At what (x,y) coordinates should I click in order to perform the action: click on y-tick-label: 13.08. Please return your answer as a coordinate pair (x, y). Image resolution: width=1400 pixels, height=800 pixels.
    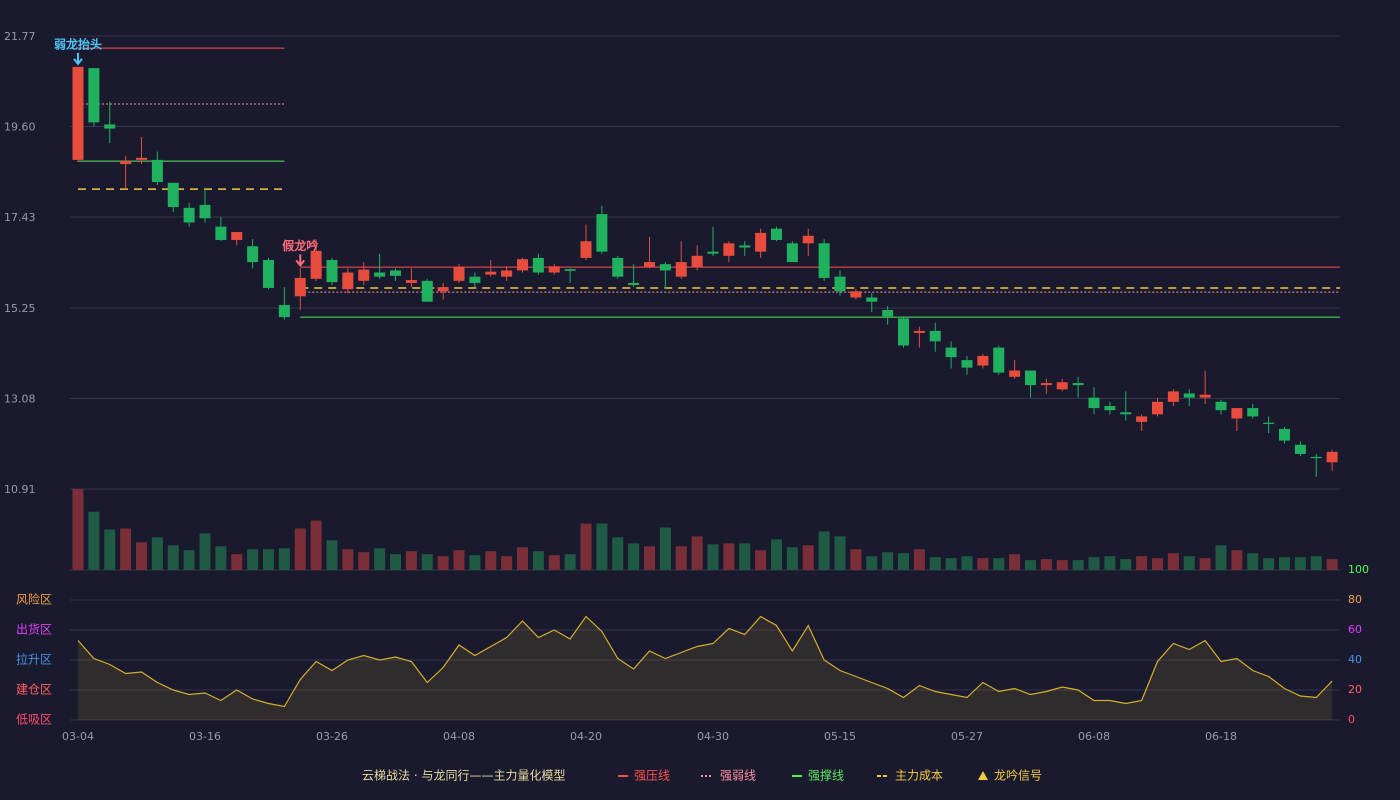
    Looking at the image, I should click on (20, 398).